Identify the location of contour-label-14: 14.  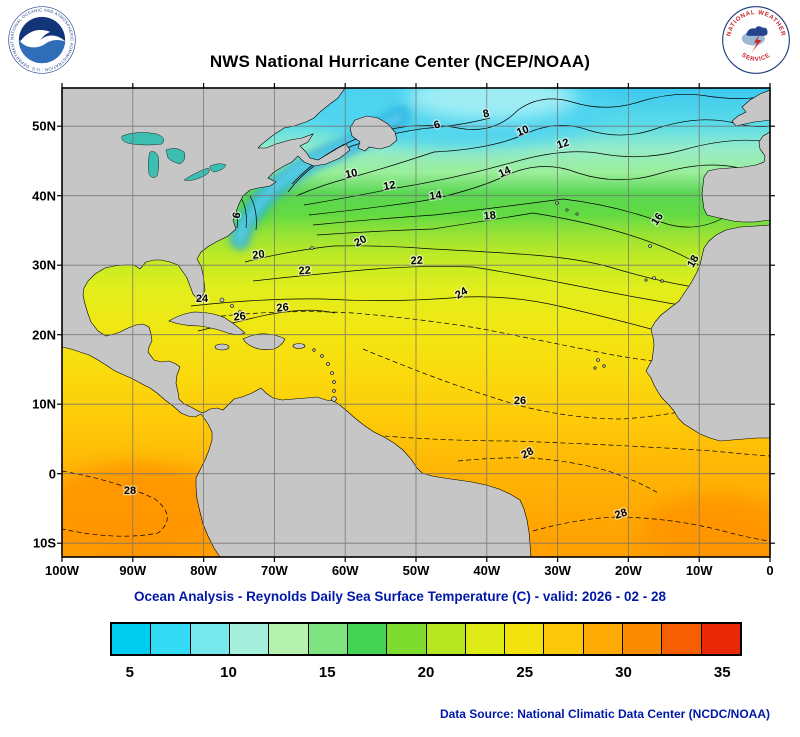
(436, 196).